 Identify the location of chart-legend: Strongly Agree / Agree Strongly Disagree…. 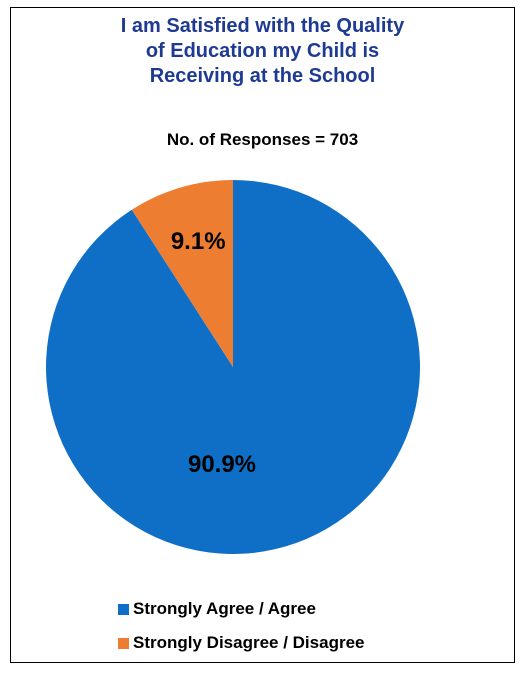
(241, 631).